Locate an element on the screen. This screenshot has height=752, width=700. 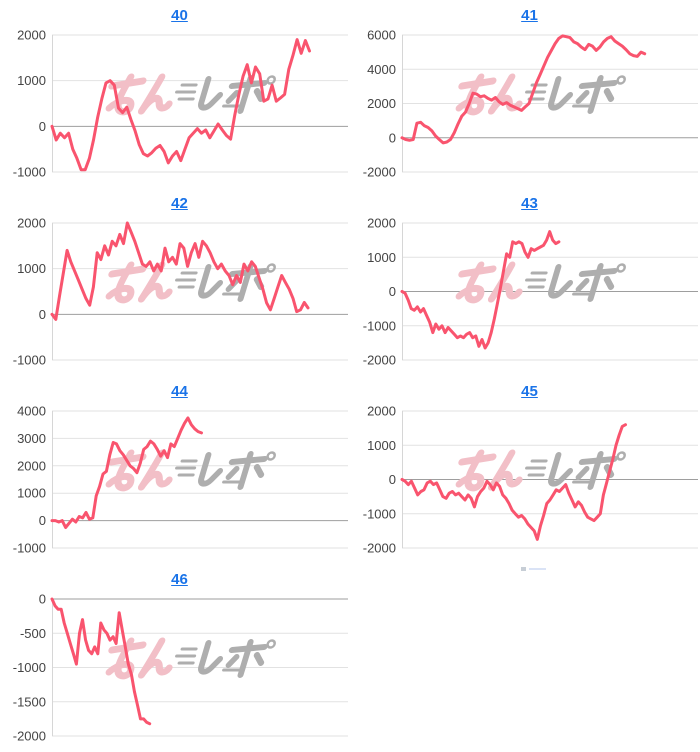
chart-title-link: 41 is located at coordinates (529, 15).